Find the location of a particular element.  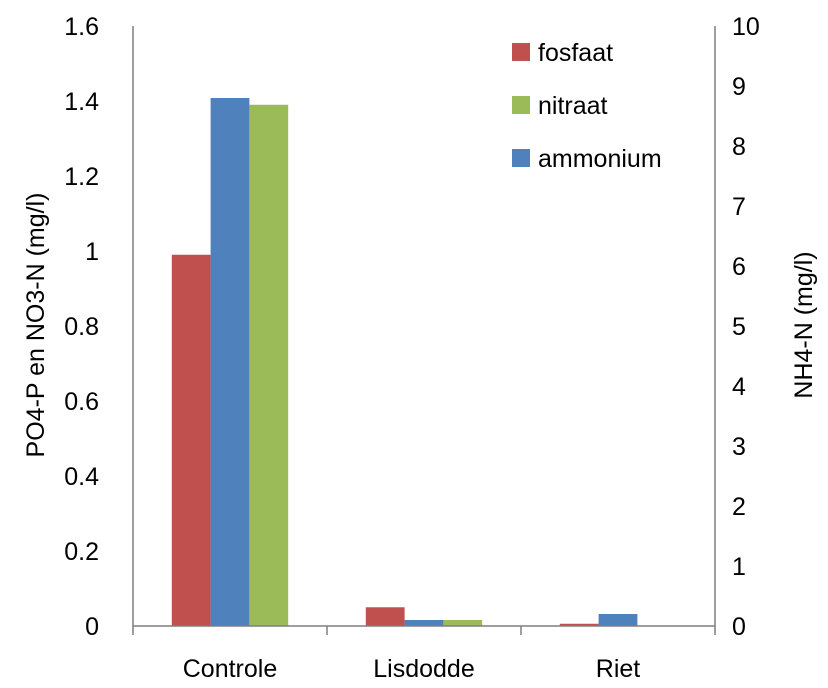

left-y-tick-label: 1.4 is located at coordinates (81, 102).